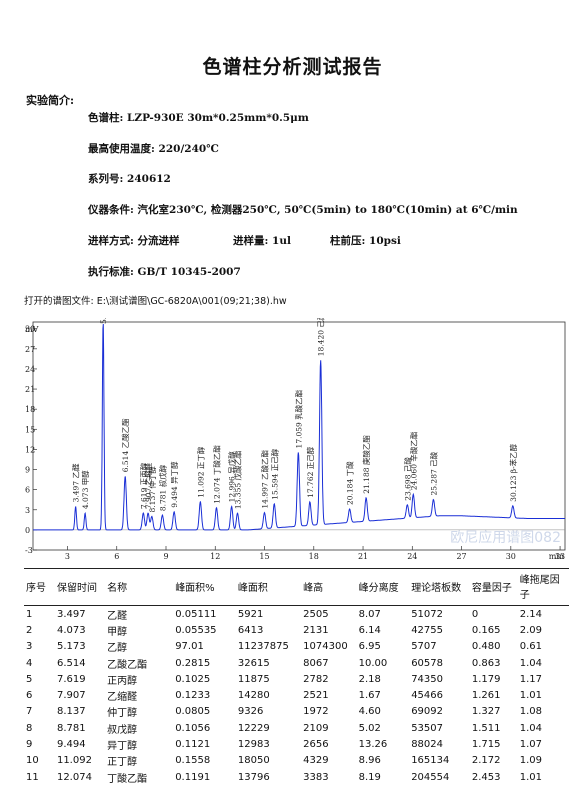  What do you see at coordinates (530, 679) in the screenshot?
I see `table-cell: 1.17` at bounding box center [530, 679].